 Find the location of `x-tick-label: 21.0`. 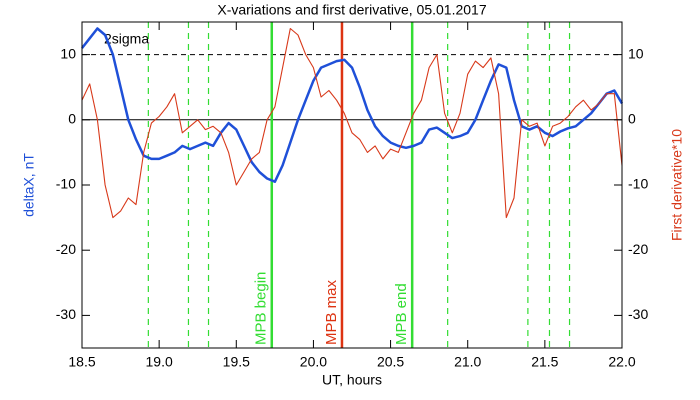

x-tick-label: 21.0 is located at coordinates (467, 362).